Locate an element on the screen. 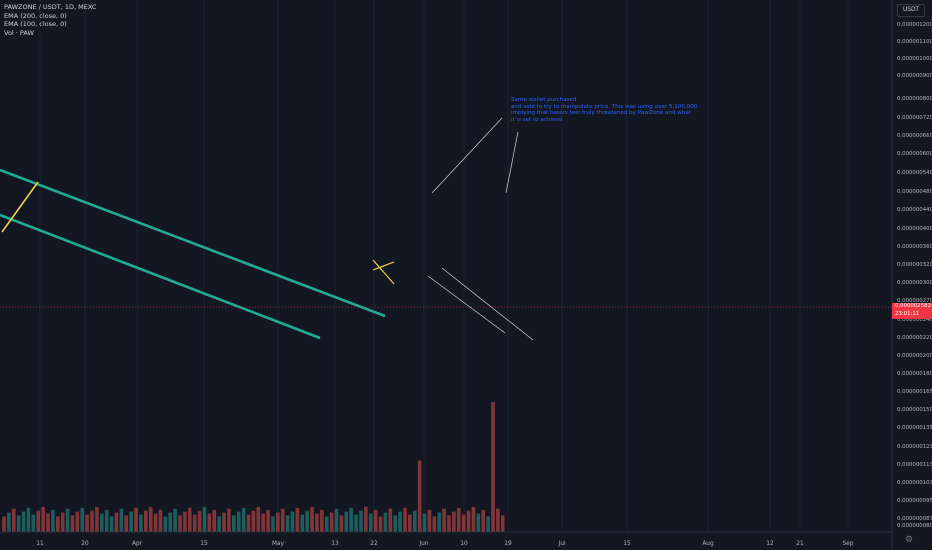 The image size is (932, 550). channel-upper-line is located at coordinates (193, 243).